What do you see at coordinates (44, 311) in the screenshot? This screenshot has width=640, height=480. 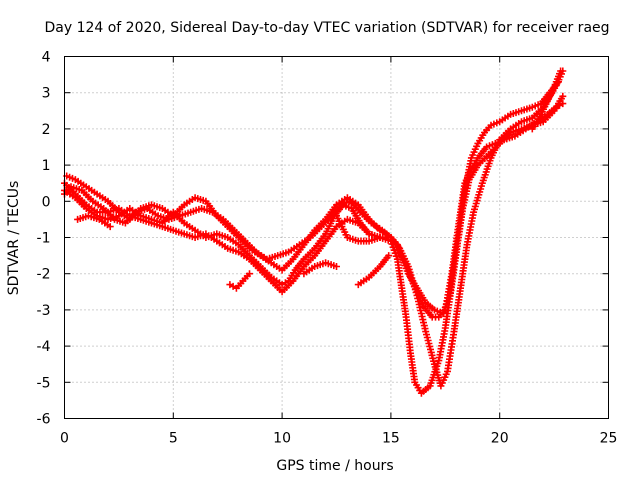 I see `y-tick-label: -3` at bounding box center [44, 311].